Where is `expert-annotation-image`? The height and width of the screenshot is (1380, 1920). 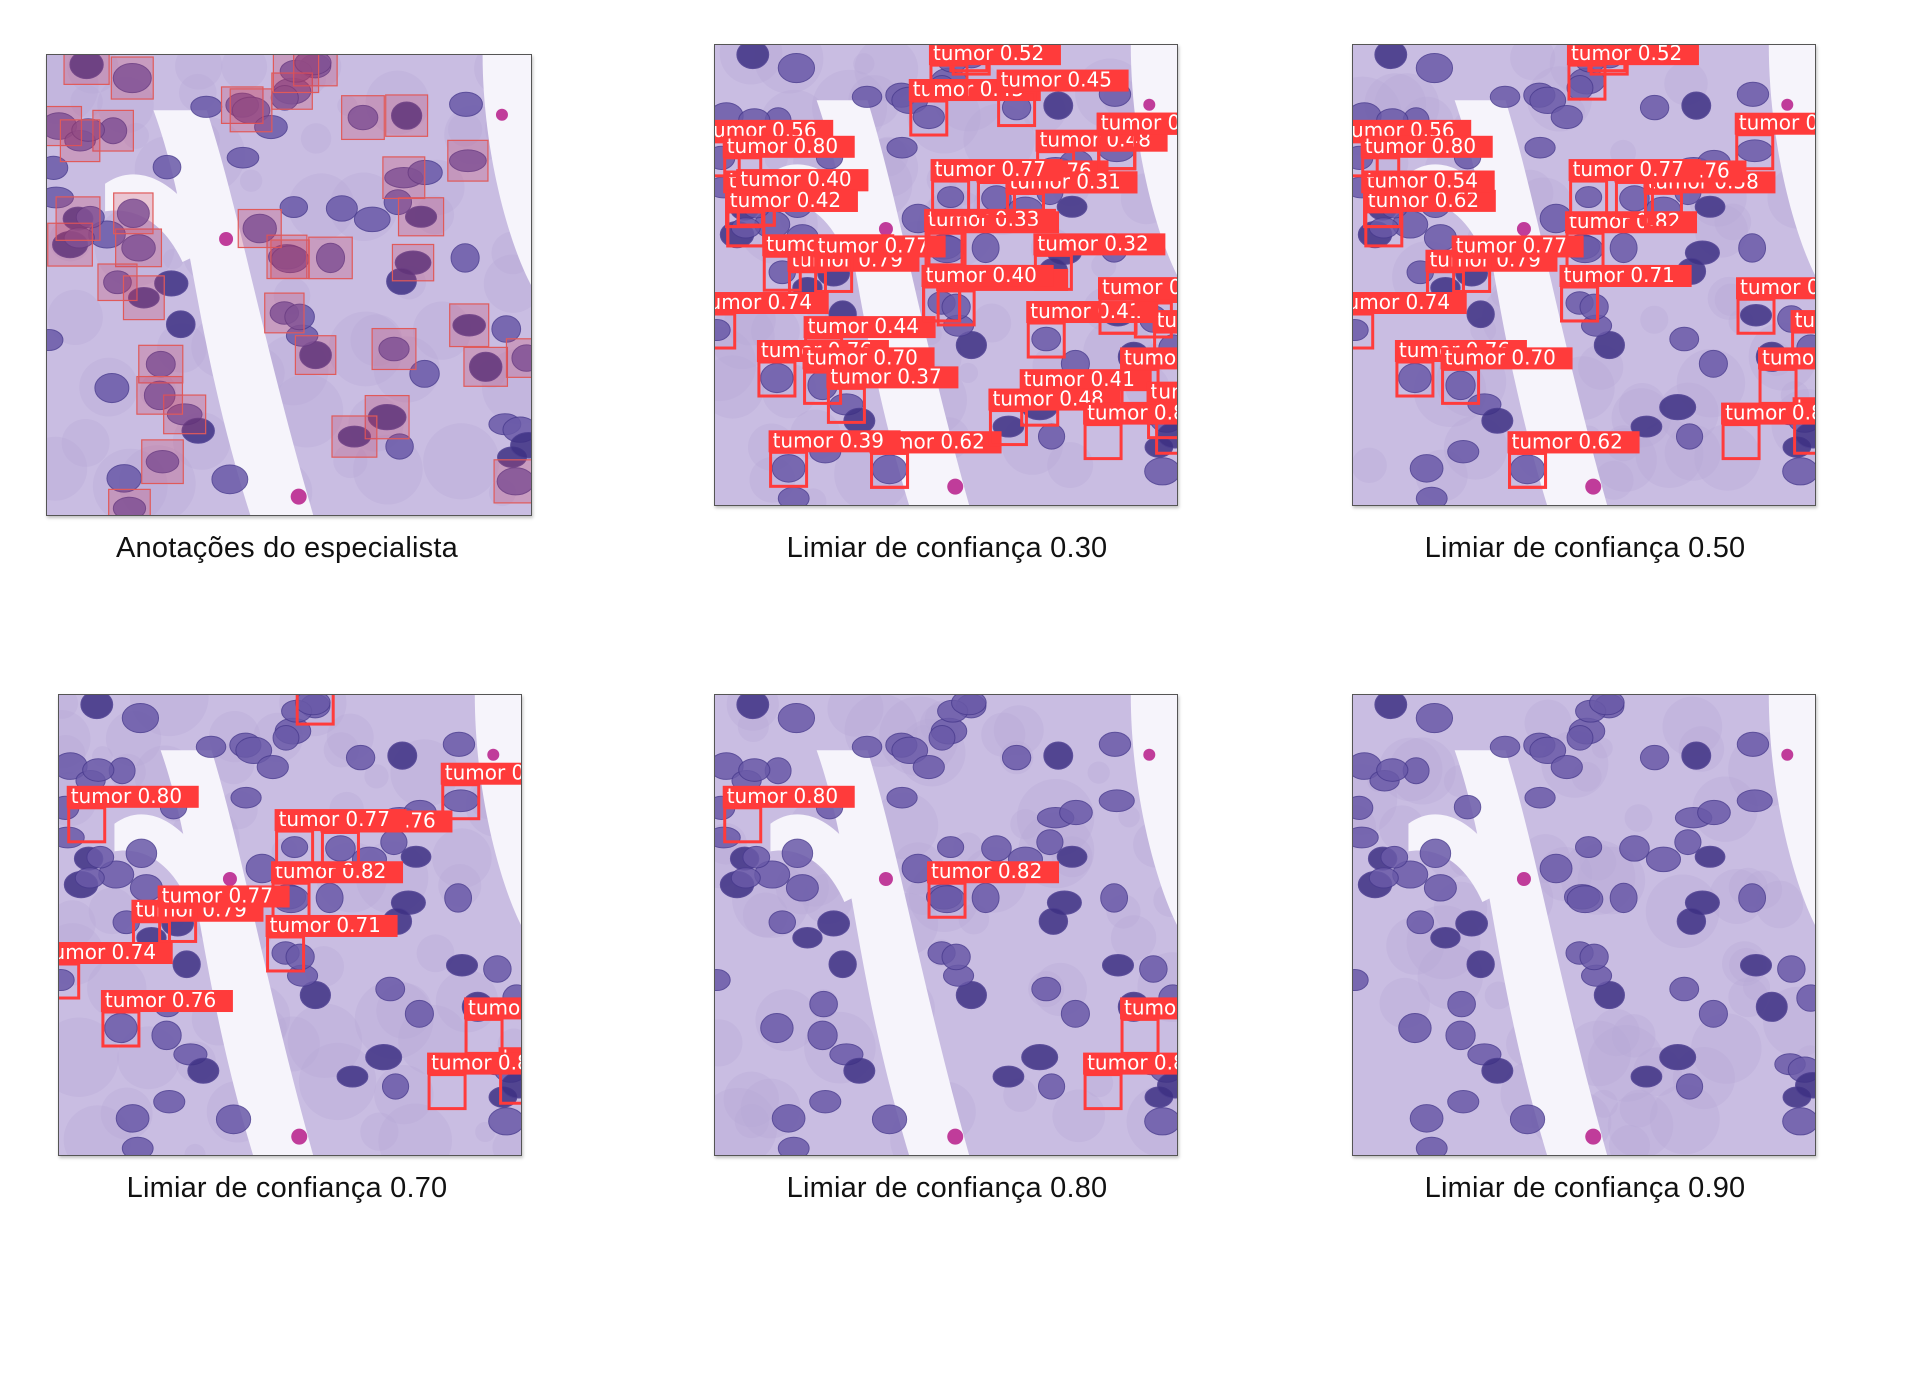
expert-annotation-image is located at coordinates (289, 285).